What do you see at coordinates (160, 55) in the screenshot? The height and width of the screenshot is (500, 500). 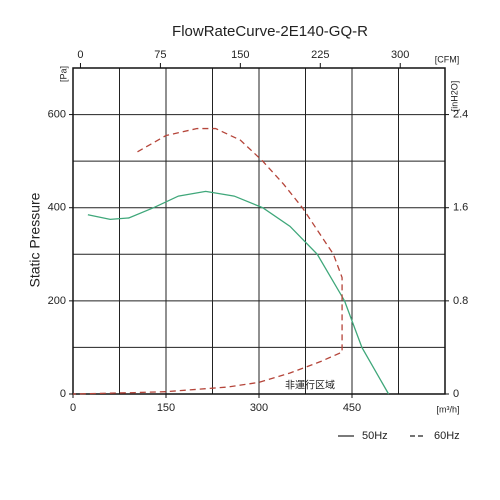 I see `x2-tick-label: 75` at bounding box center [160, 55].